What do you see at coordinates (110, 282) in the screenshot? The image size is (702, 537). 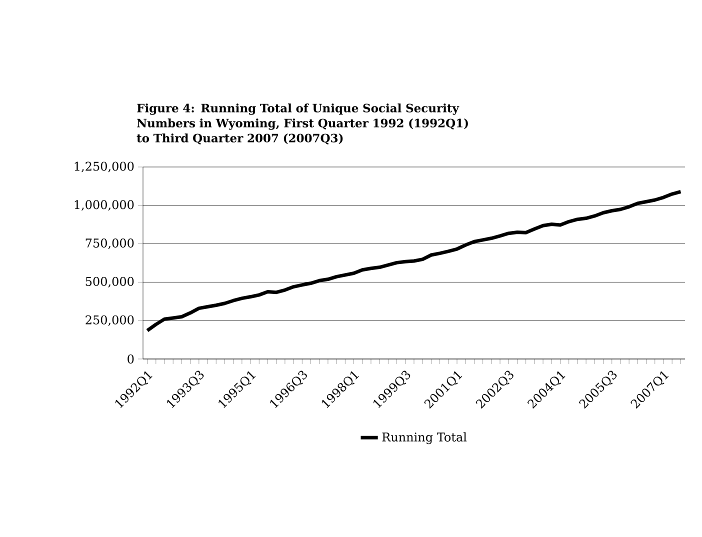 I see `y-tick-label: 500,000` at bounding box center [110, 282].